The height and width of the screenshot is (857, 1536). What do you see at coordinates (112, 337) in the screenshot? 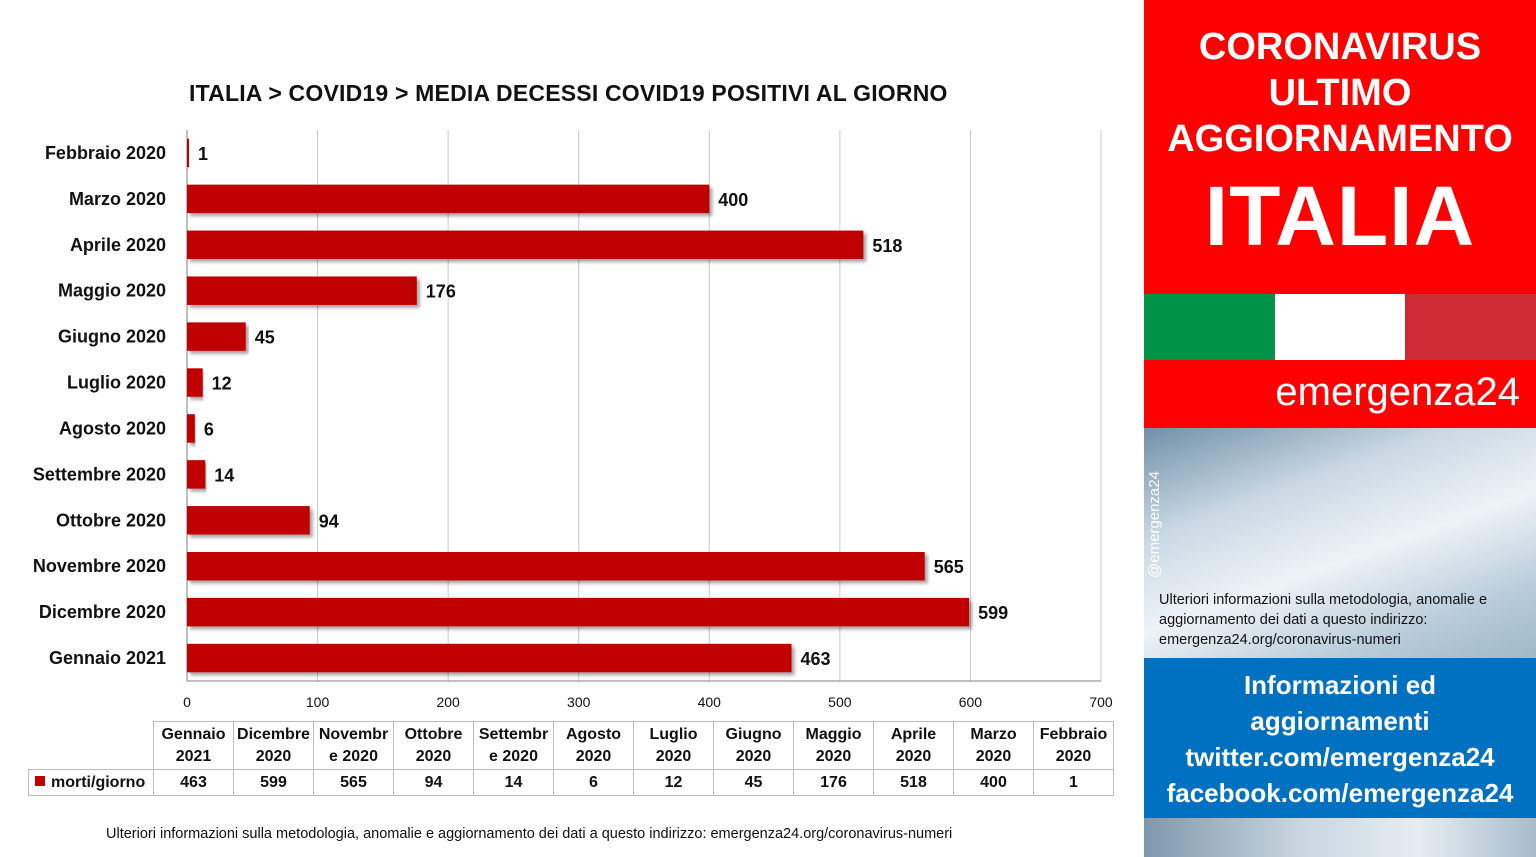
I see `category-label: Giugno 2020` at bounding box center [112, 337].